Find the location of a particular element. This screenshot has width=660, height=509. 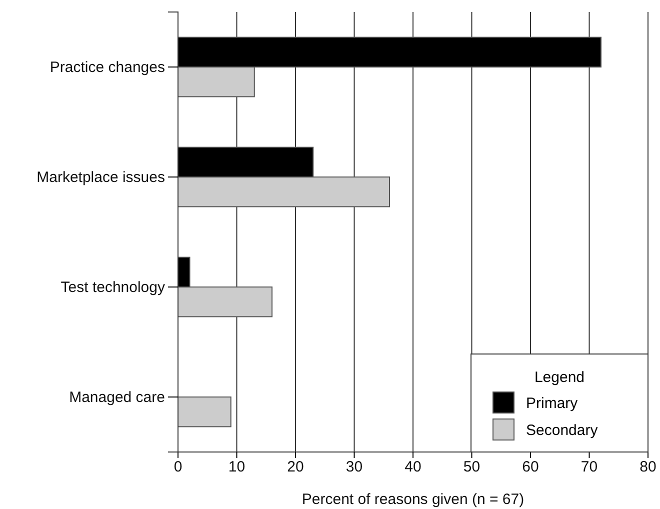

x-tick-label: 60 is located at coordinates (530, 467).